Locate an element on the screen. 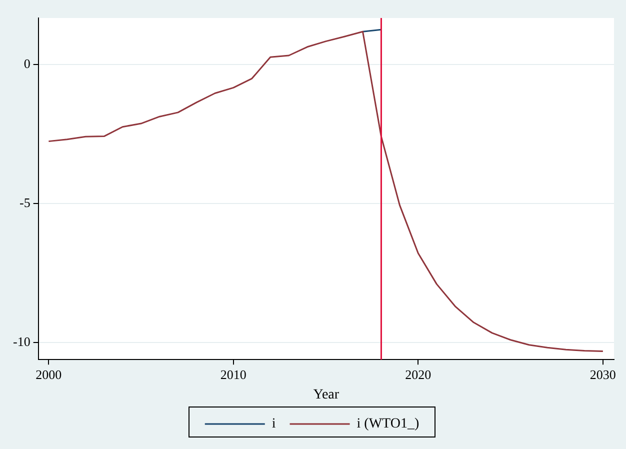 The width and height of the screenshot is (626, 449). x-tick-label: 2020 is located at coordinates (418, 374).